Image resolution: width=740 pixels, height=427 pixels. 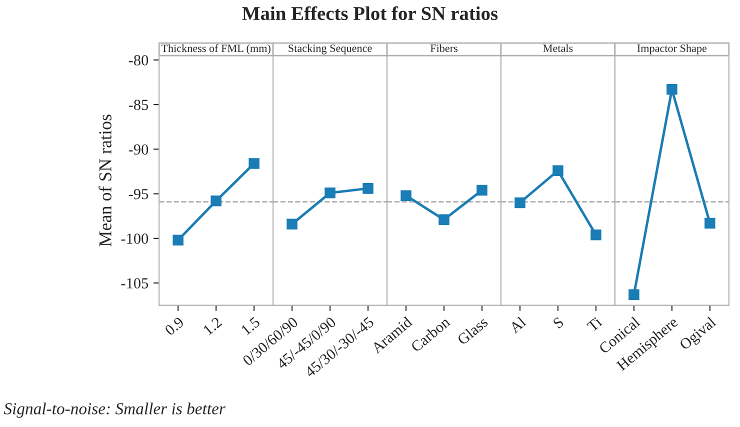 I want to click on x-tick-label: Al, so click(x=517, y=325).